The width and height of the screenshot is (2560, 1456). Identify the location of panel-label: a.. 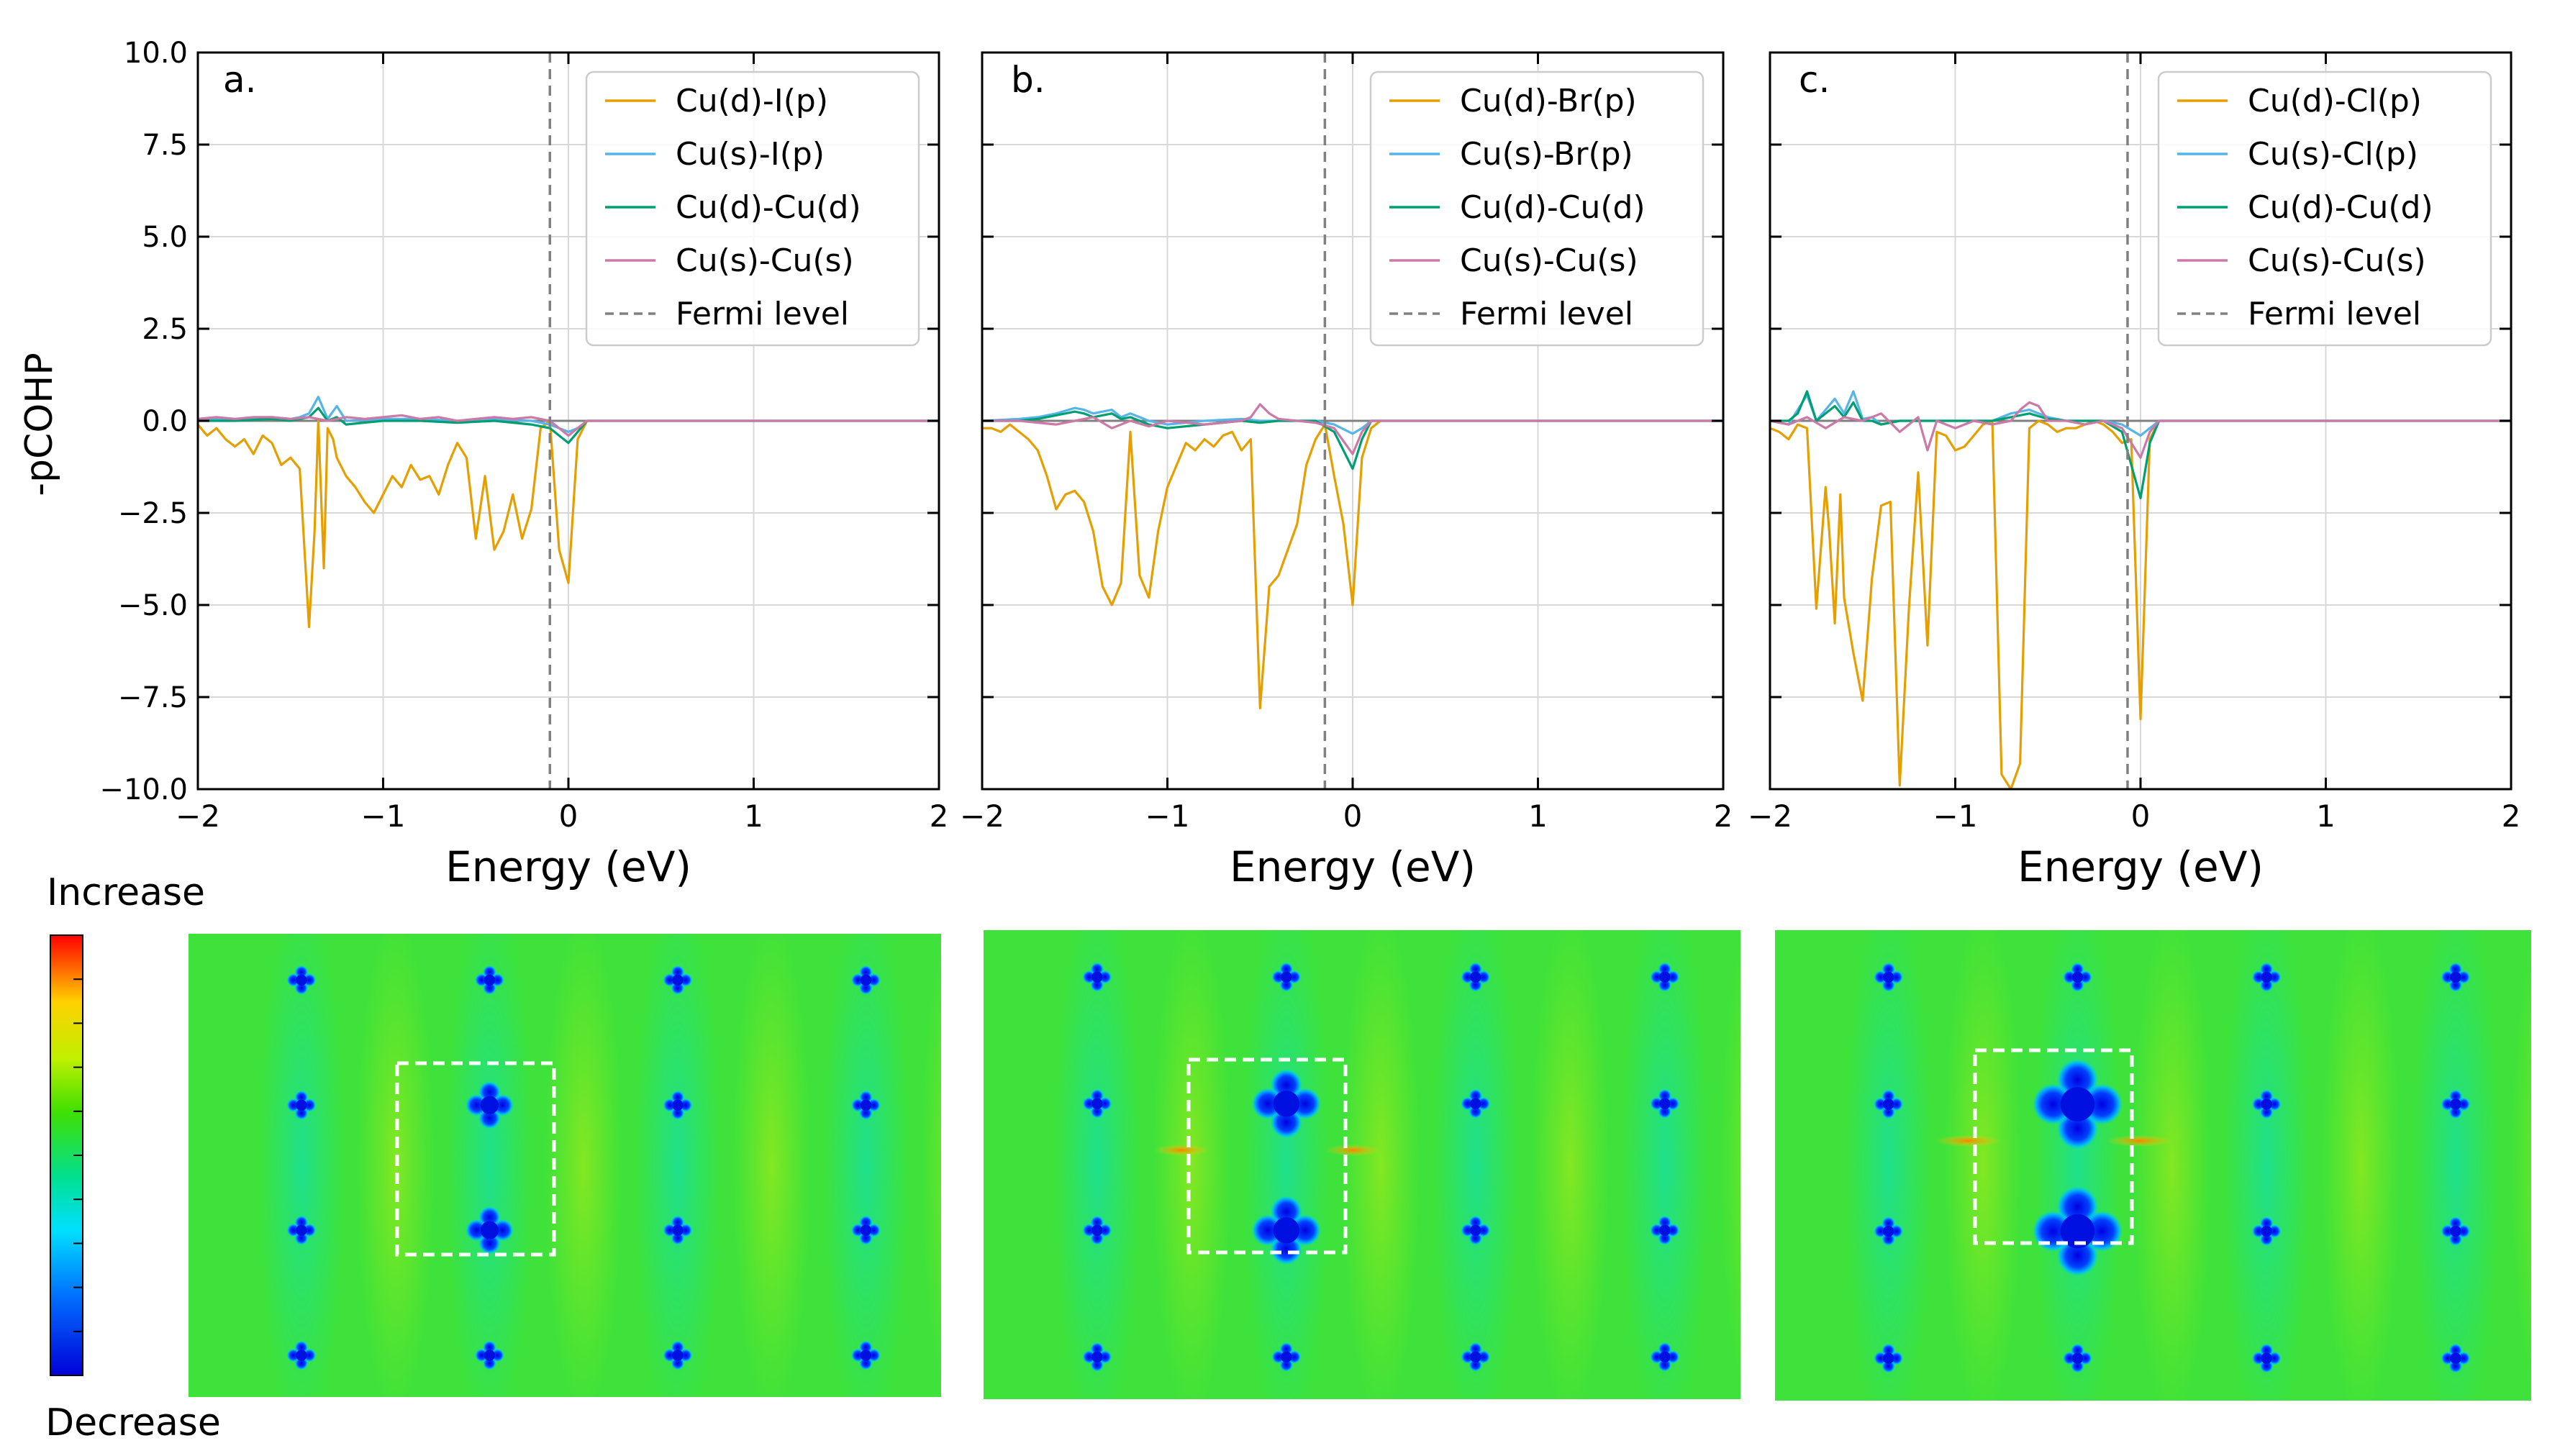
(240, 80).